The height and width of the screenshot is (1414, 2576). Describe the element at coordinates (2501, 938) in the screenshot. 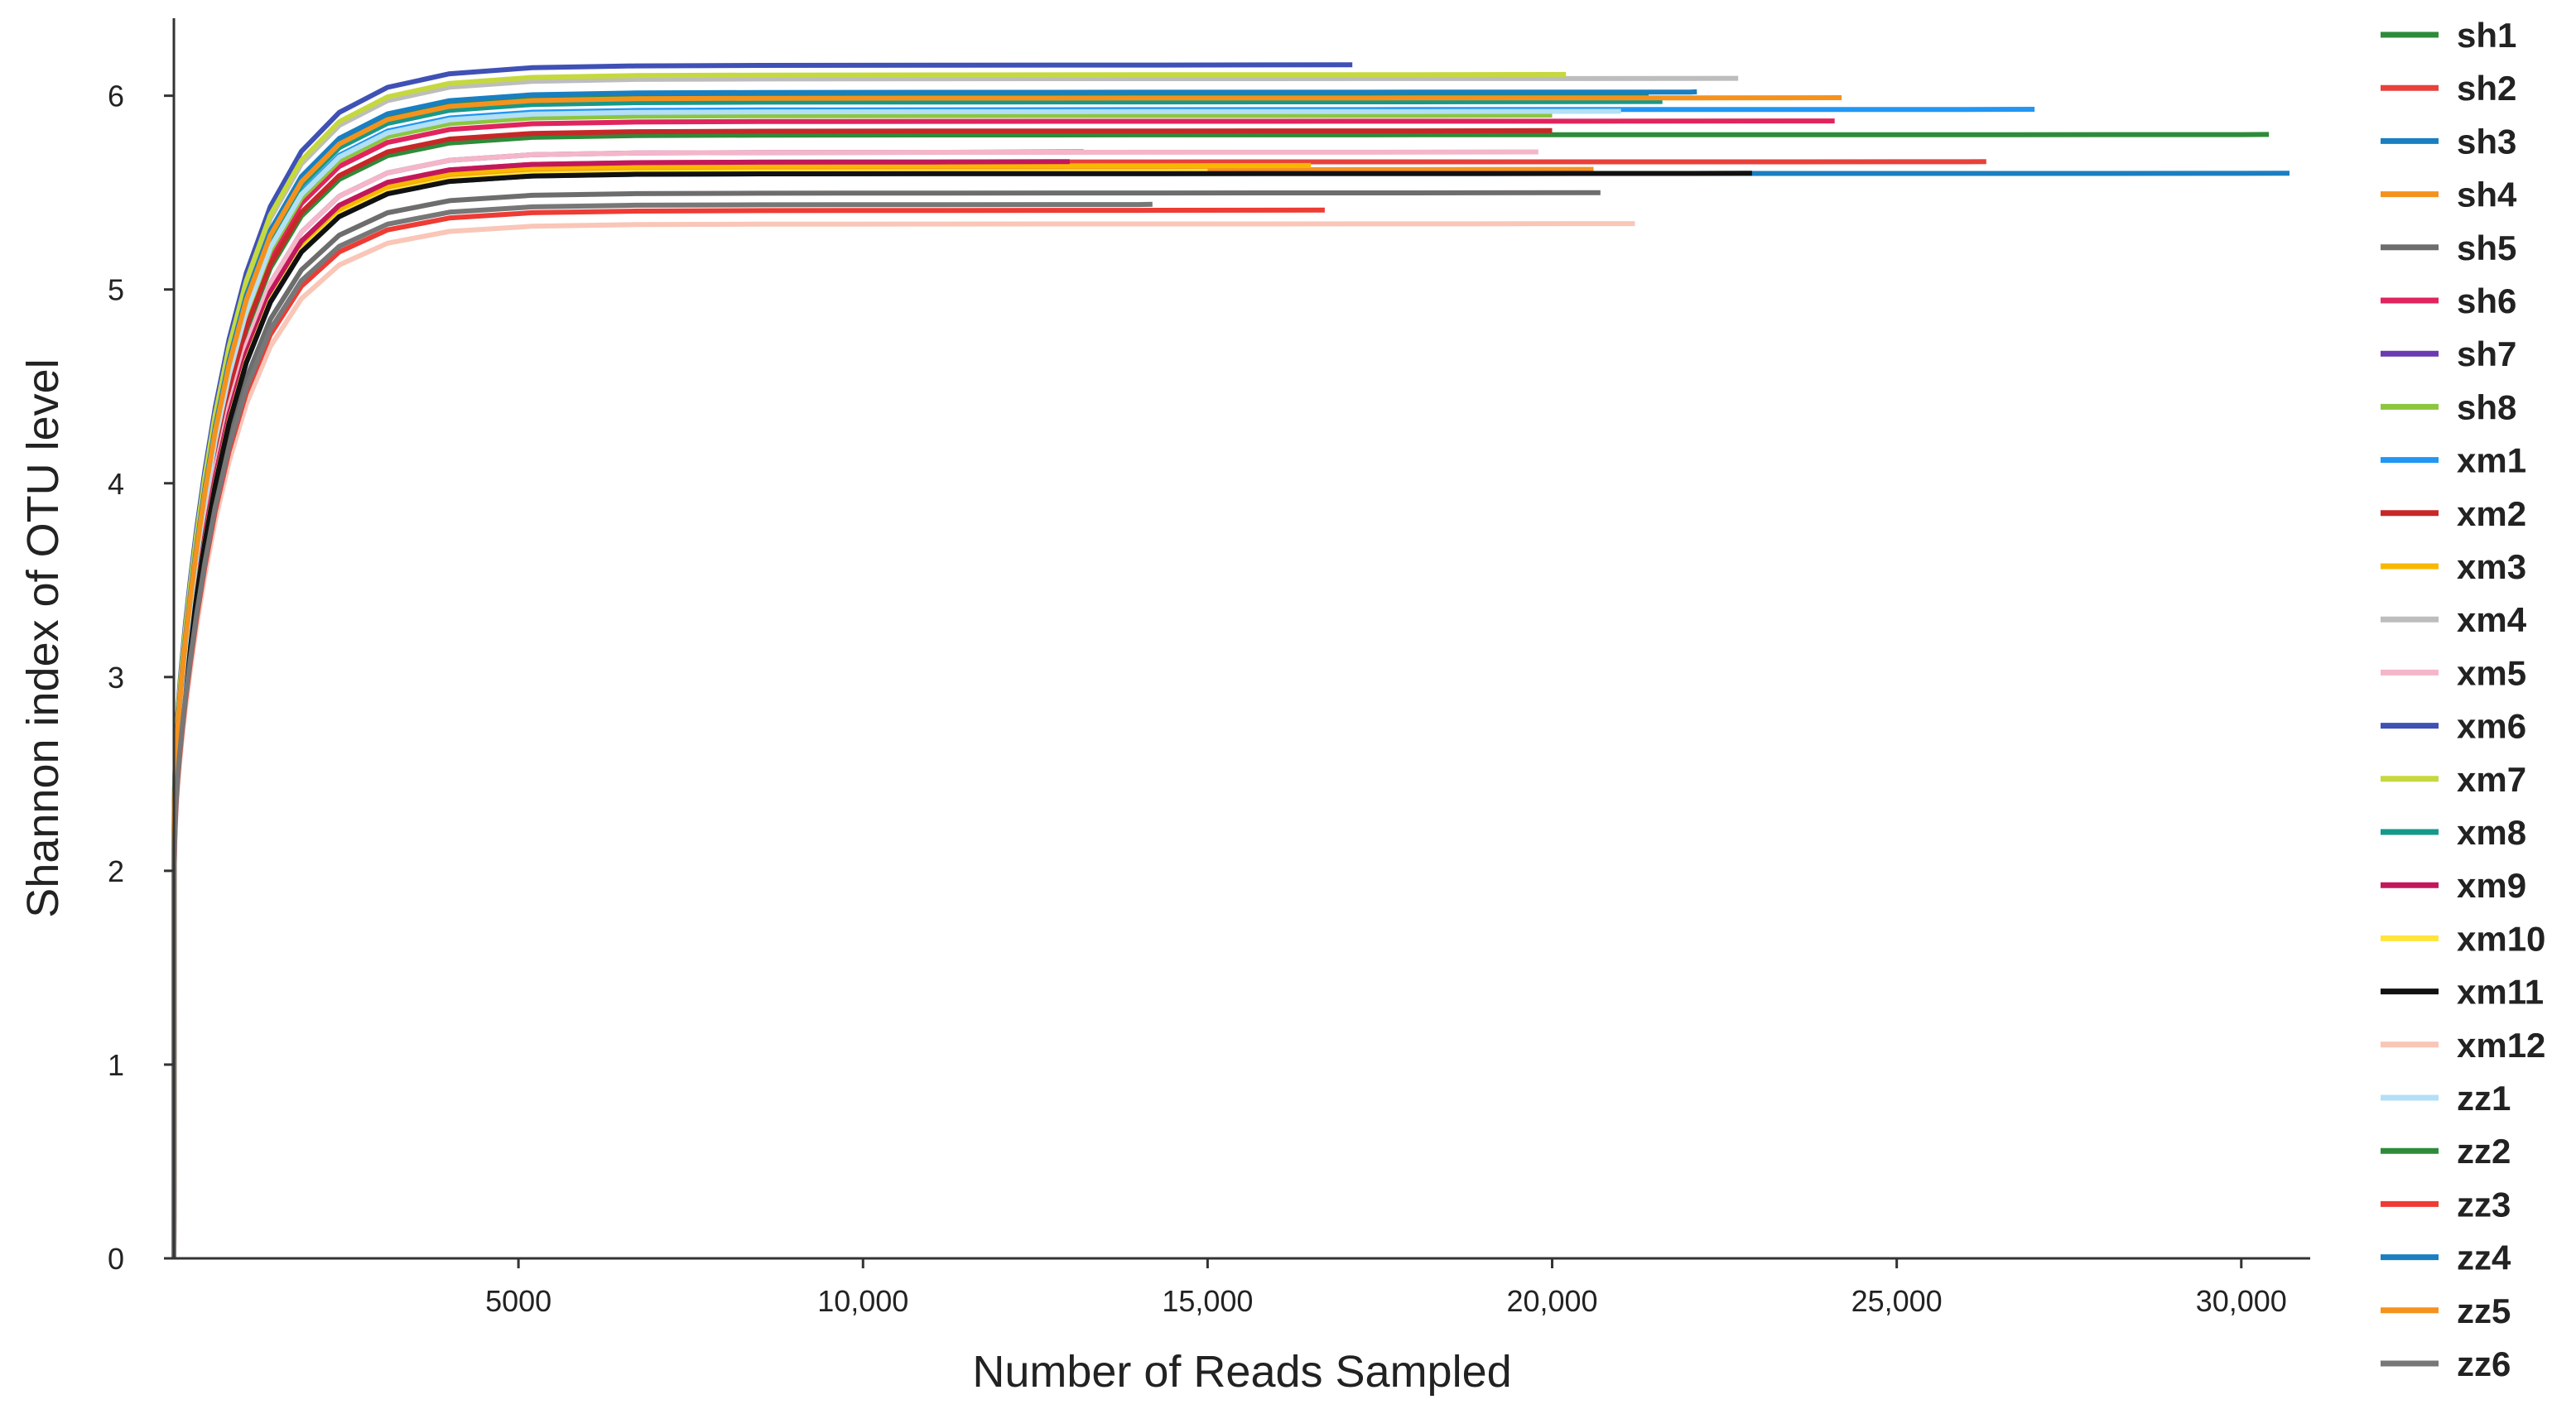

I see `legend-label-xm10: xm10` at that location.